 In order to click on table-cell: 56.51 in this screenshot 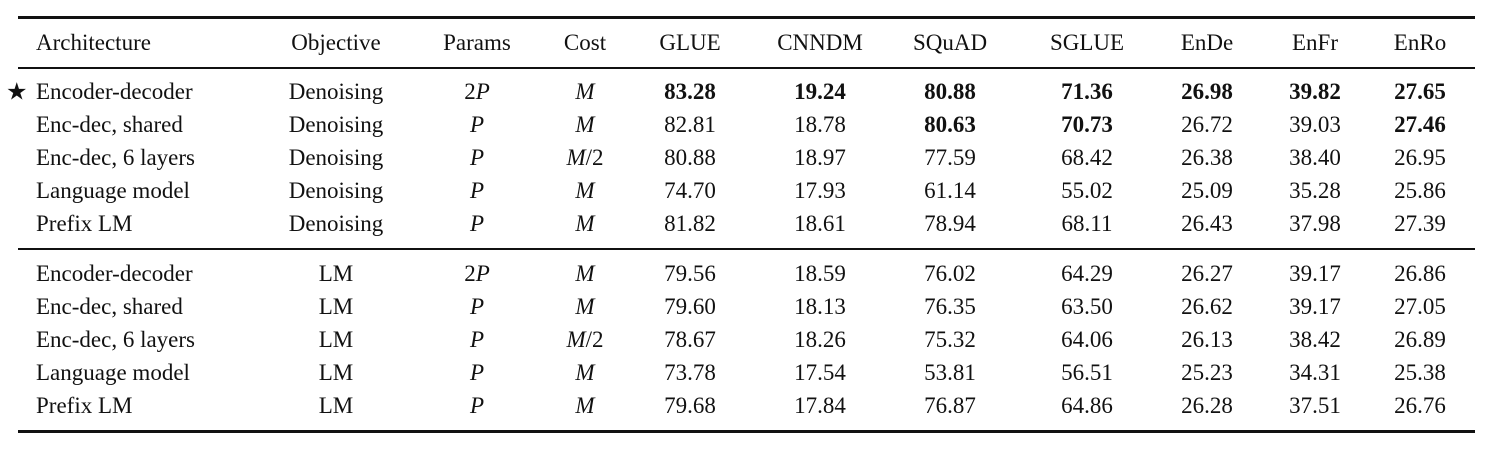, I will do `click(1087, 372)`.